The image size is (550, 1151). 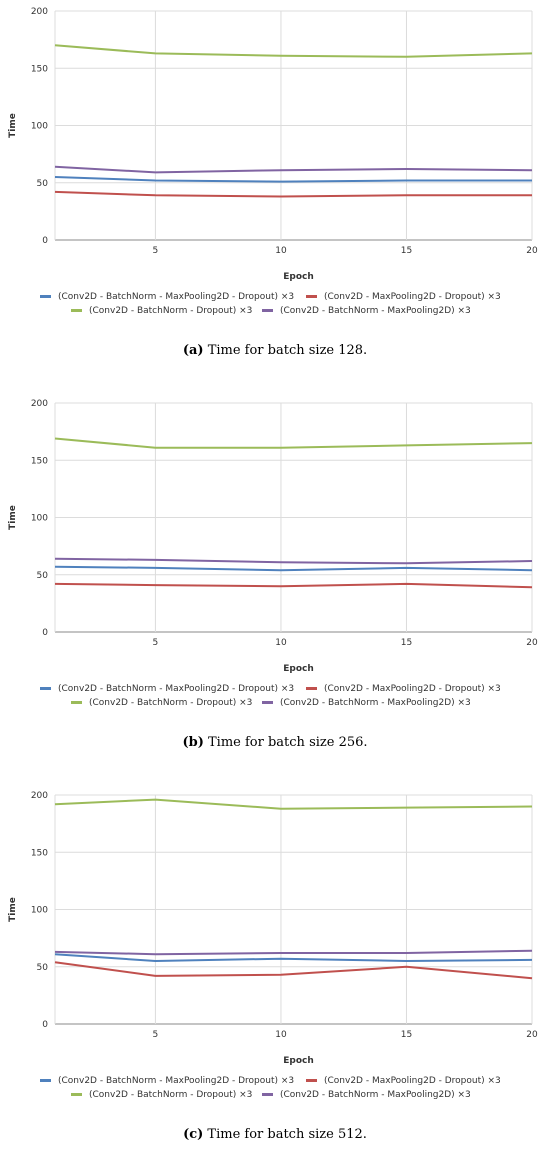 I want to click on caption-a: (a) Time for batch size 128., so click(x=275, y=350).